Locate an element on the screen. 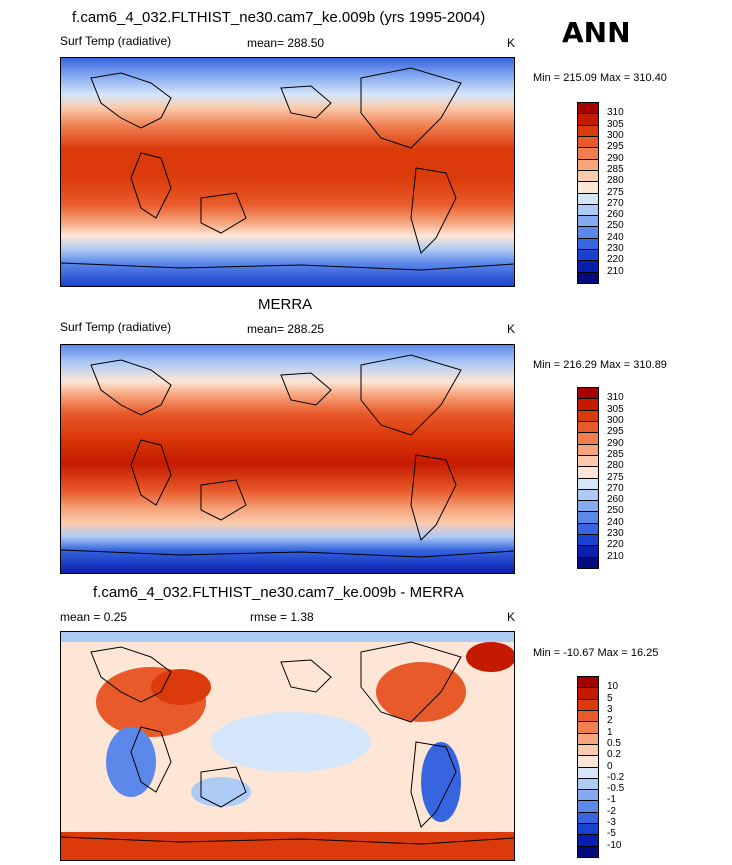 This screenshot has width=732, height=865. colorbar-tick-label: -0.2 is located at coordinates (616, 777).